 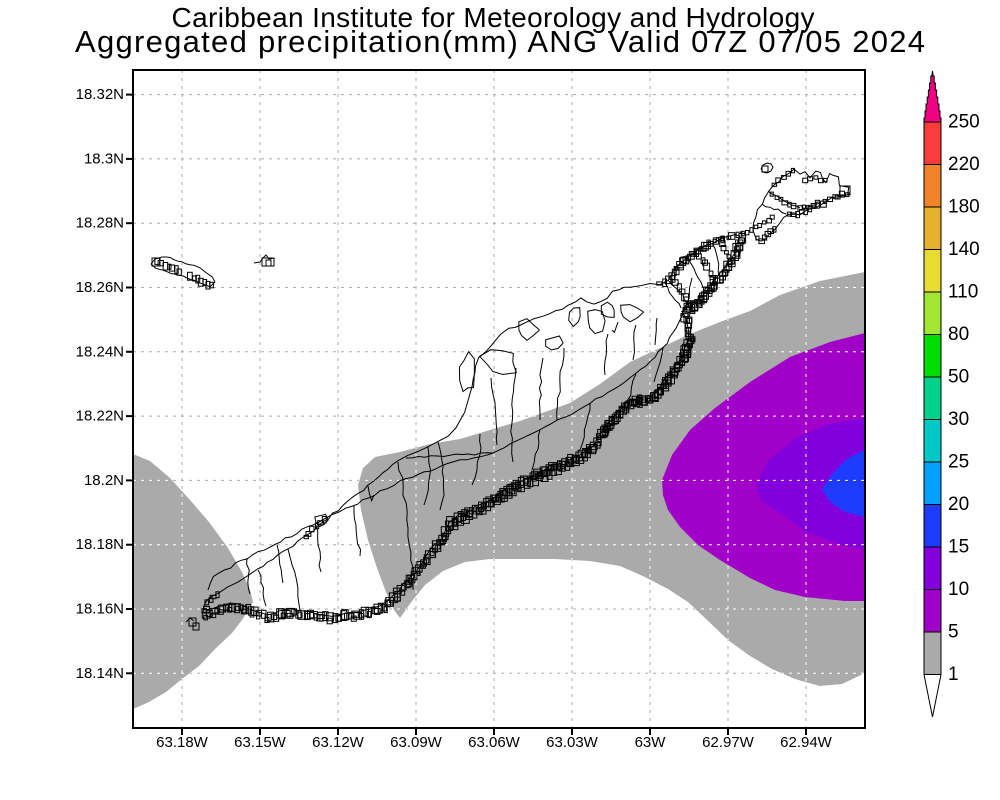 I want to click on svg-text: 250, so click(x=964, y=122).